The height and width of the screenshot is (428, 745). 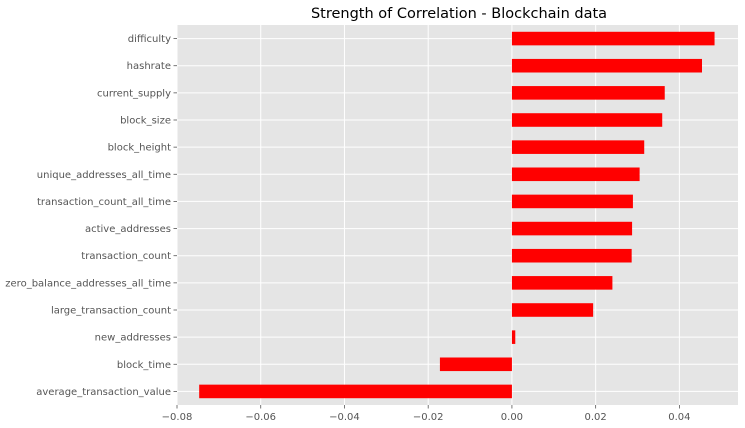 What do you see at coordinates (475, 364) in the screenshot?
I see `bar-block-time` at bounding box center [475, 364].